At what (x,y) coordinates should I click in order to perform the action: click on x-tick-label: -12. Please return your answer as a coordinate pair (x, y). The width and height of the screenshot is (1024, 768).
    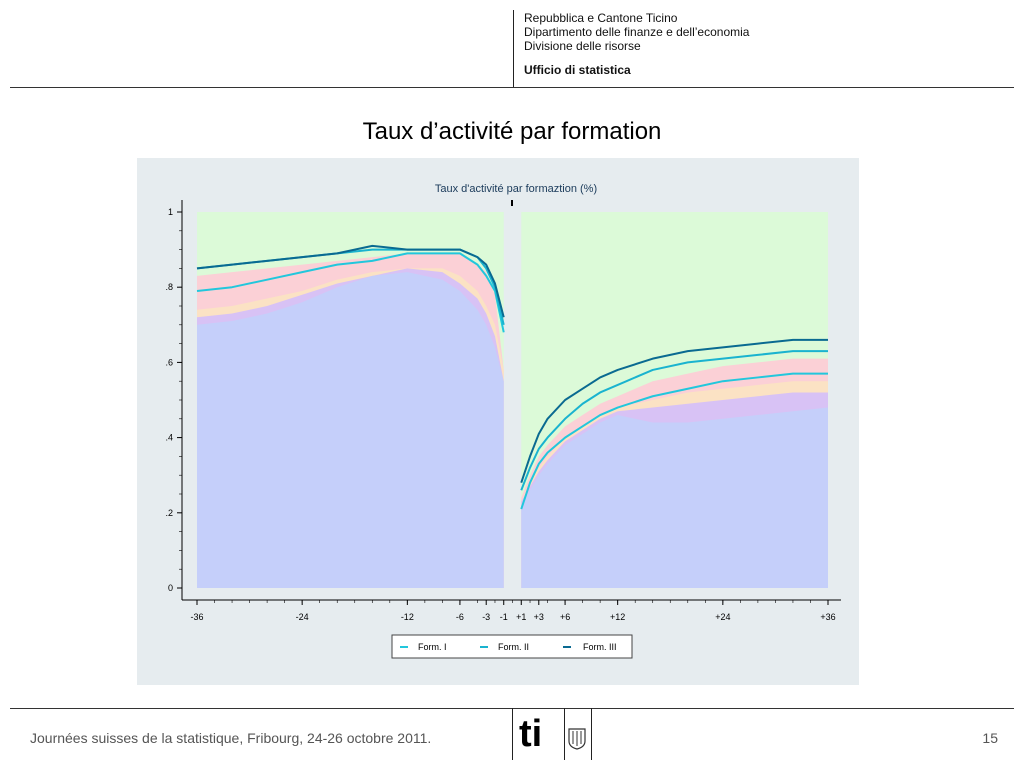
    Looking at the image, I should click on (407, 617).